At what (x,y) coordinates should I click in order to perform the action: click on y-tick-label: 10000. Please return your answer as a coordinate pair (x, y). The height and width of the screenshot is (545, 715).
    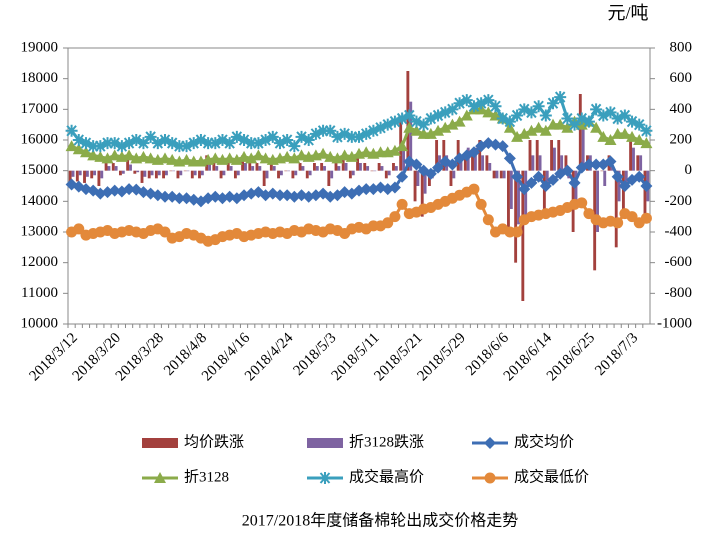
    Looking at the image, I should click on (40, 323).